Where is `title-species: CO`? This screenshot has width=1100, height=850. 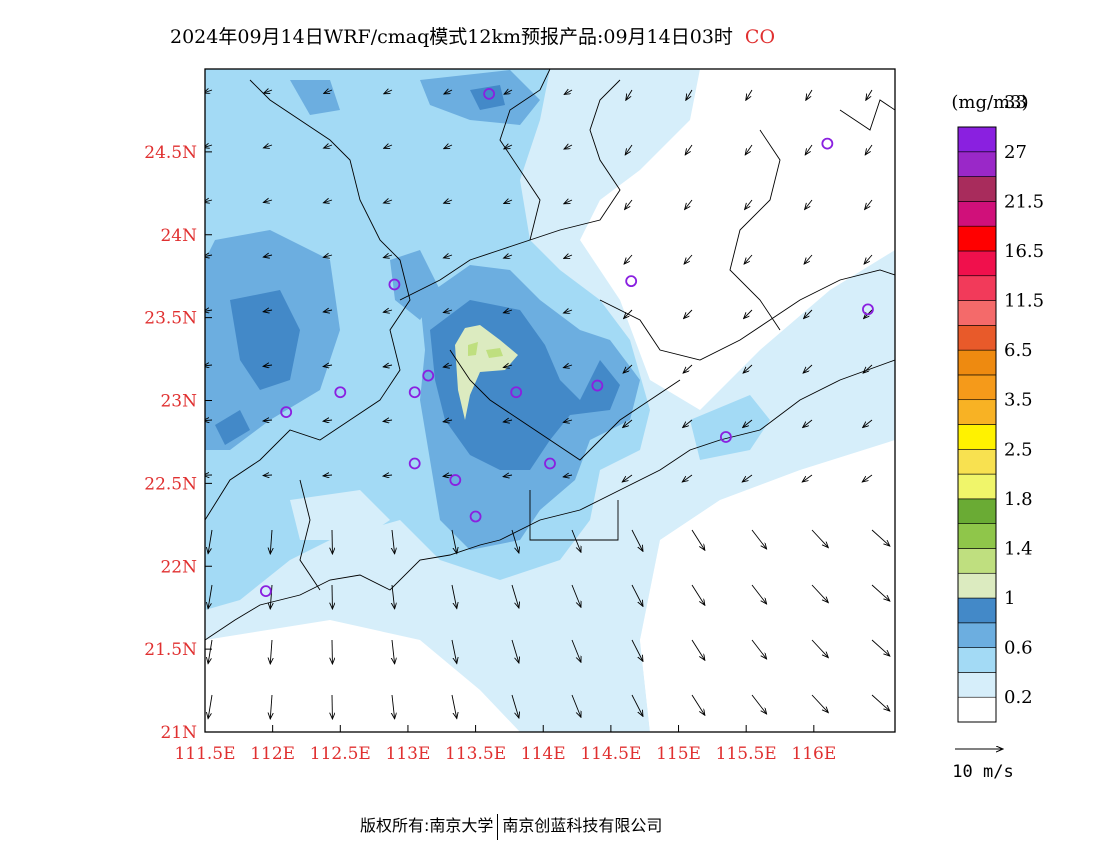
title-species: CO is located at coordinates (760, 37).